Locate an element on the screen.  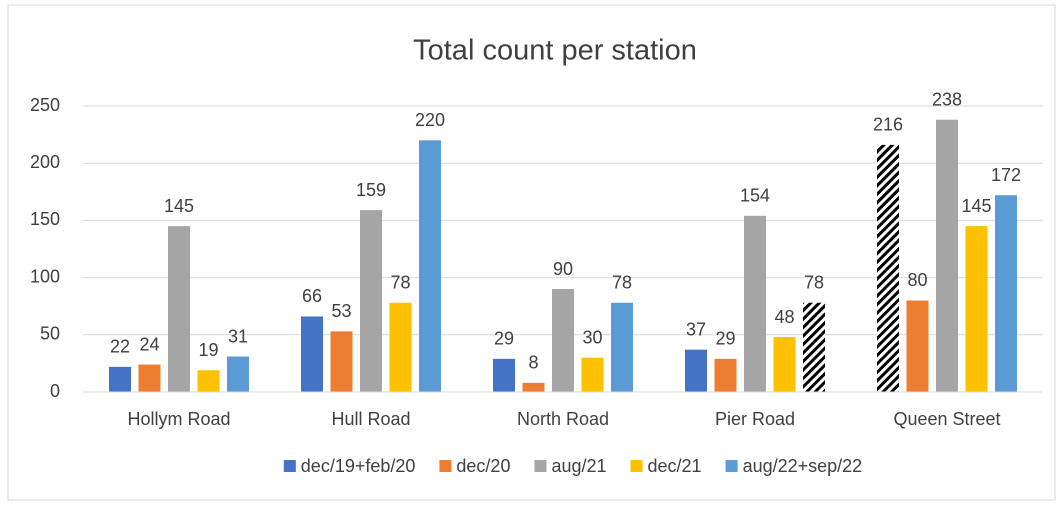
legend-label: aug/21 is located at coordinates (578, 466).